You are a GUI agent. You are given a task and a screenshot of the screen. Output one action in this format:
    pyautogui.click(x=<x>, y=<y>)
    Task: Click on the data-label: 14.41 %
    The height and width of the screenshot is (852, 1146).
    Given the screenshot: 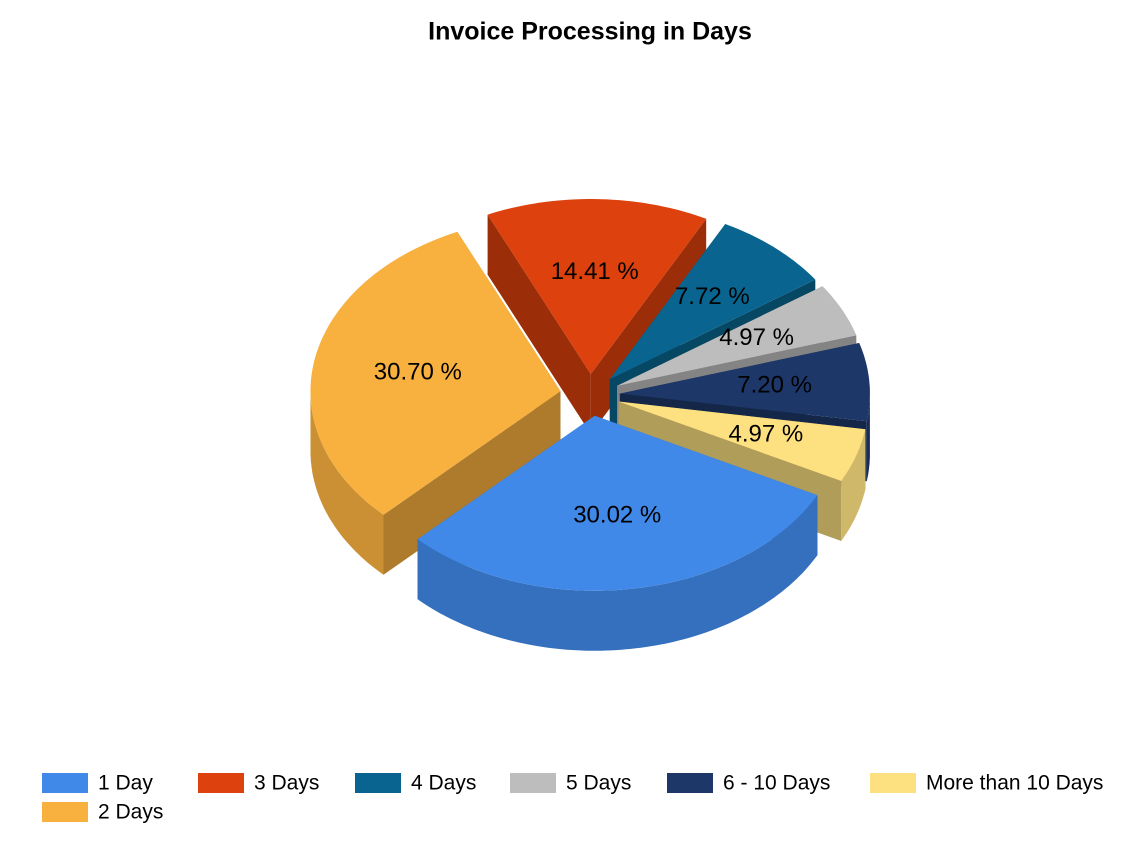 What is the action you would take?
    pyautogui.click(x=595, y=271)
    